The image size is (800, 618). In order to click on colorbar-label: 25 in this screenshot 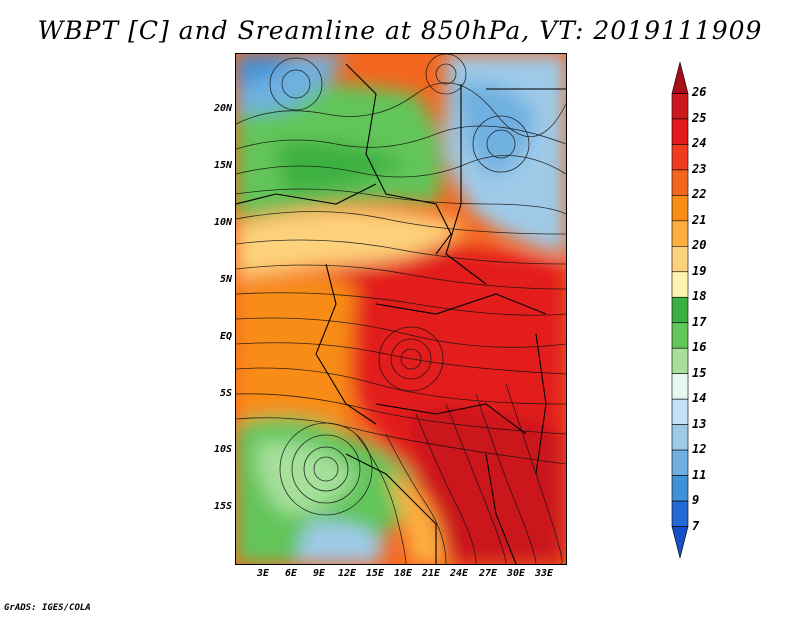, I will do `click(699, 117)`.